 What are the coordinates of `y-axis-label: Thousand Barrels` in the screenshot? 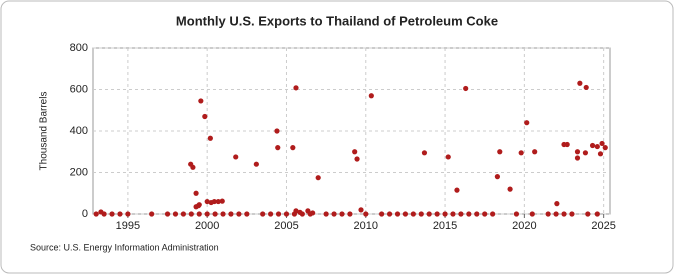 It's located at (44, 131).